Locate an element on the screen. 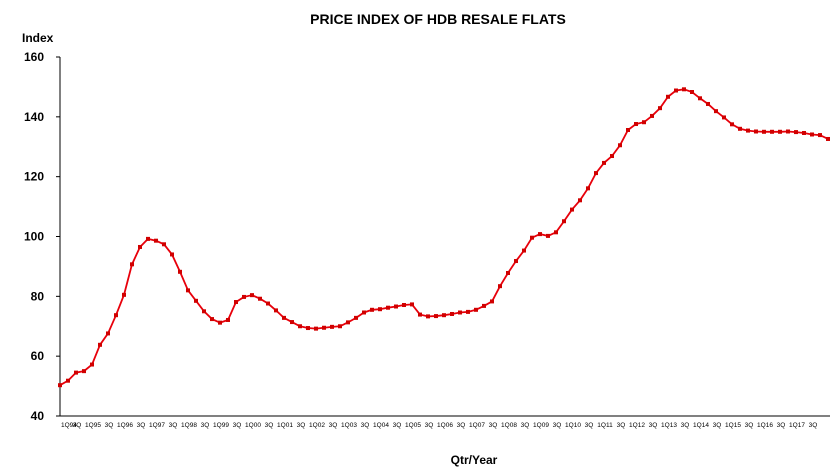 The width and height of the screenshot is (830, 468). x-tick-label: 1Q16 is located at coordinates (765, 425).